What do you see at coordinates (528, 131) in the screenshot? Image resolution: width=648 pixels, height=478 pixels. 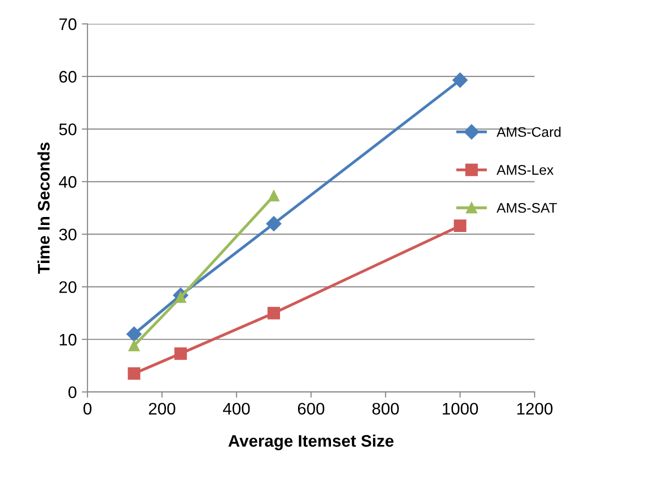 I see `legend-label: AMS-Card` at bounding box center [528, 131].